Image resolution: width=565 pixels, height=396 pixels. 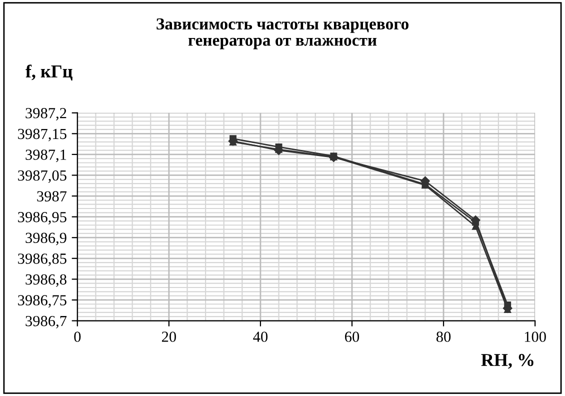 What do you see at coordinates (46, 156) in the screenshot?
I see `y-tick-label: 3987,1` at bounding box center [46, 156].